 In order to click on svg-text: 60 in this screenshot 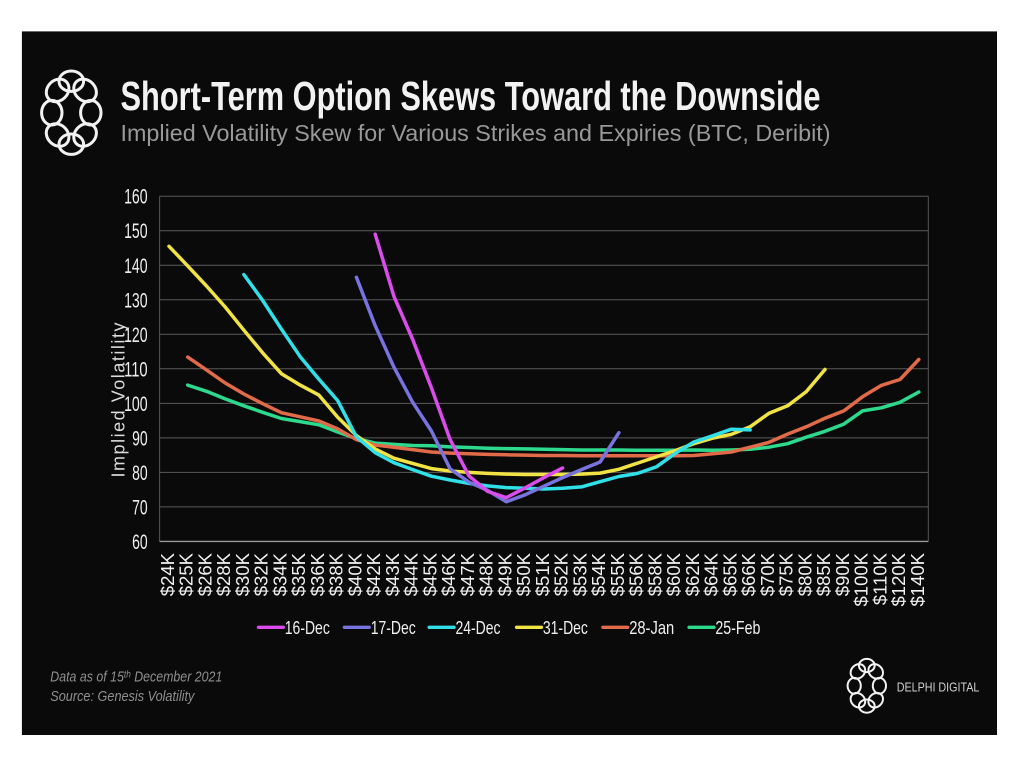, I will do `click(140, 542)`.